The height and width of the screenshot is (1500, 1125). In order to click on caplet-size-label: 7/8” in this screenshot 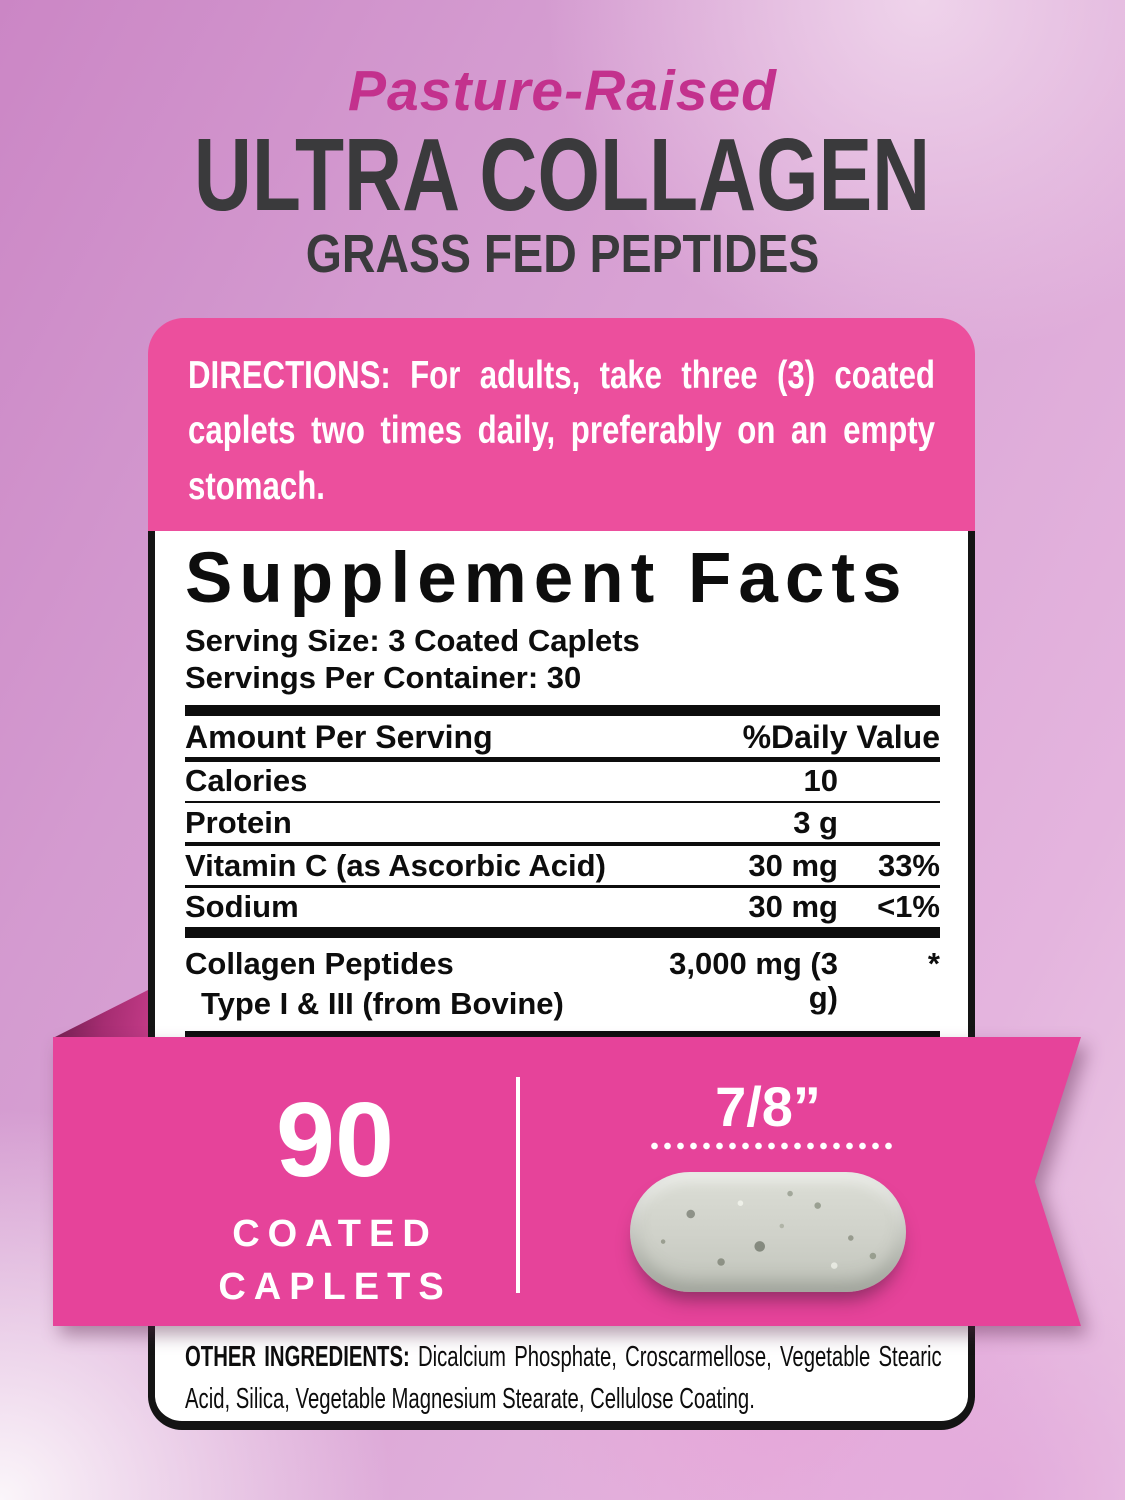, I will do `click(768, 1106)`.